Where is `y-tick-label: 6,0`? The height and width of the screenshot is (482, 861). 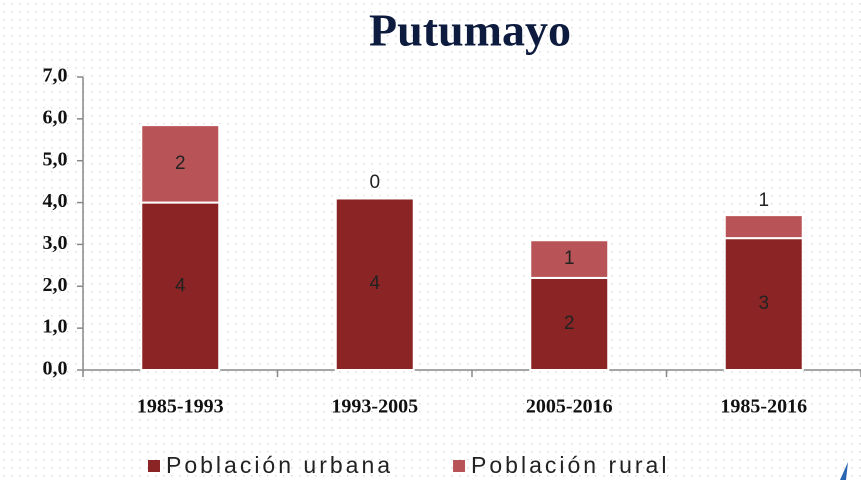
y-tick-label: 6,0 is located at coordinates (55, 117).